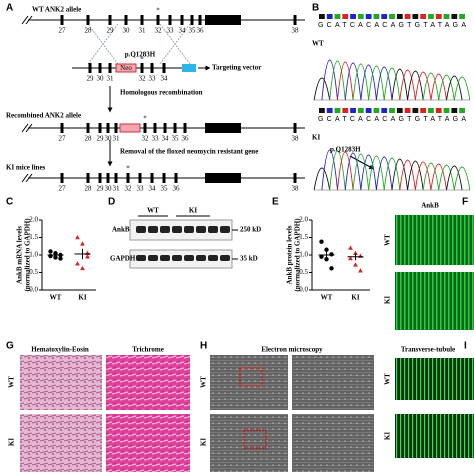 The width and height of the screenshot is (474, 474). Describe the element at coordinates (103, 44) in the screenshot. I see `crossover` at that location.